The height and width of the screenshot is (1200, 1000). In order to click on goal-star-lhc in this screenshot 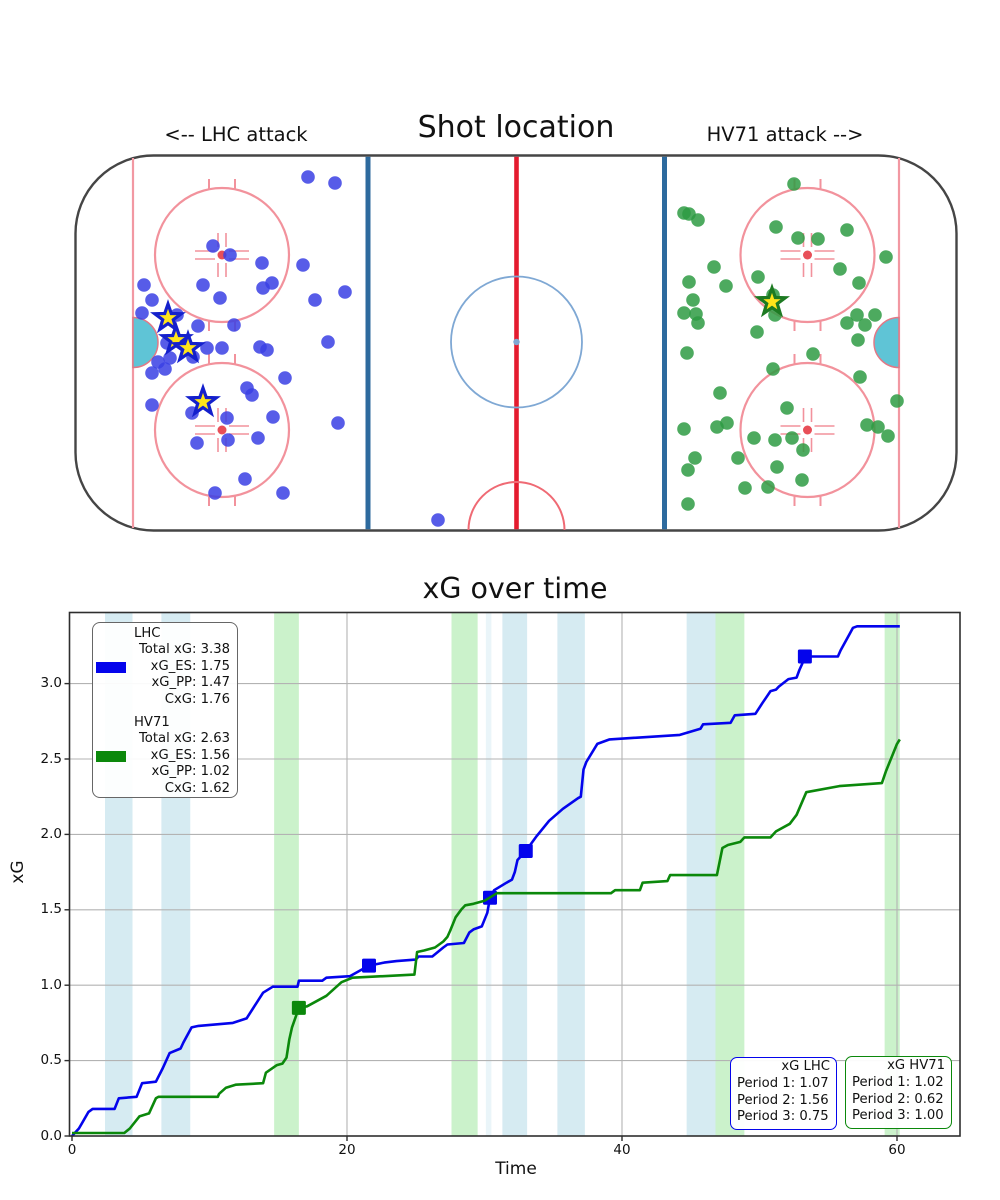, I will do `click(168, 316)`.